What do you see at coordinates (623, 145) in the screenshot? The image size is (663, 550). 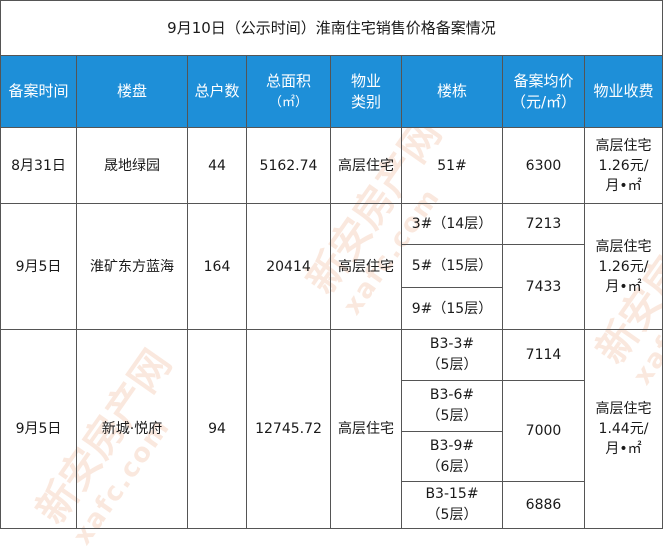 I see `row1-fee-line1: 高层住宅` at bounding box center [623, 145].